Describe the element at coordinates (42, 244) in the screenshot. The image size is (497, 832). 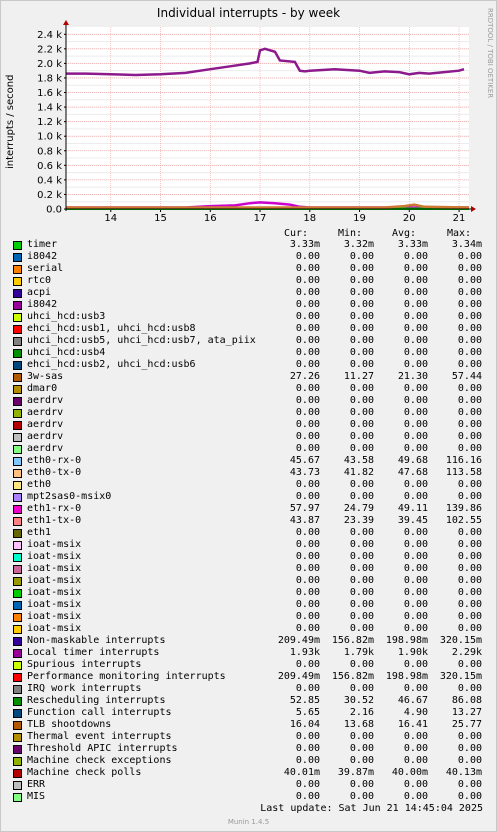
I see `legend-name: timer` at that location.